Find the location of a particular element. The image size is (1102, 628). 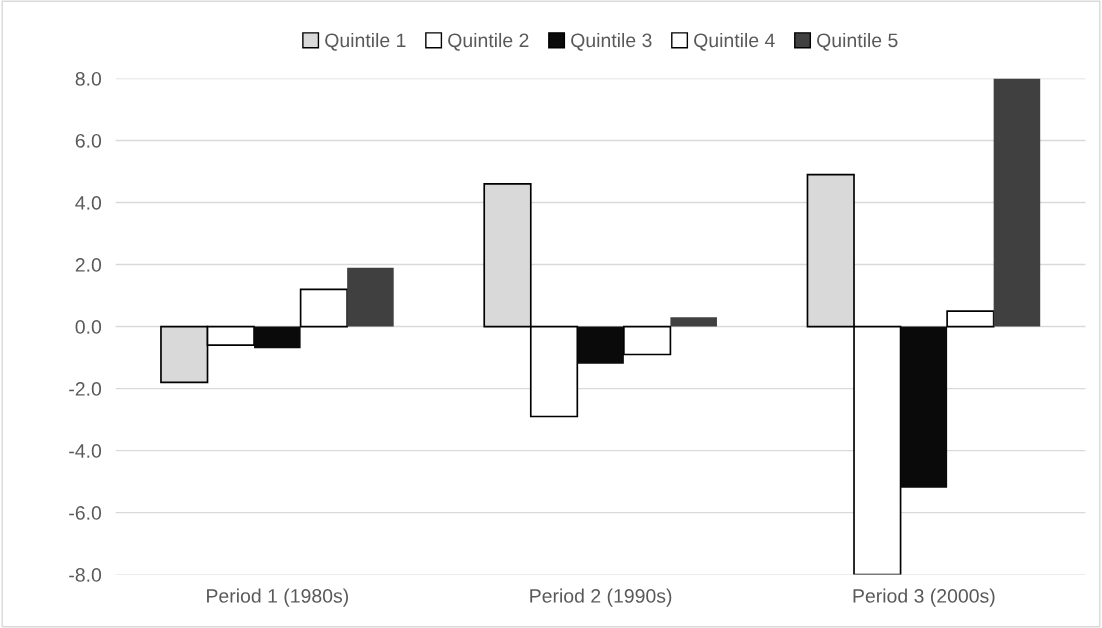

y-tick-label: -8.0 is located at coordinates (85, 575).